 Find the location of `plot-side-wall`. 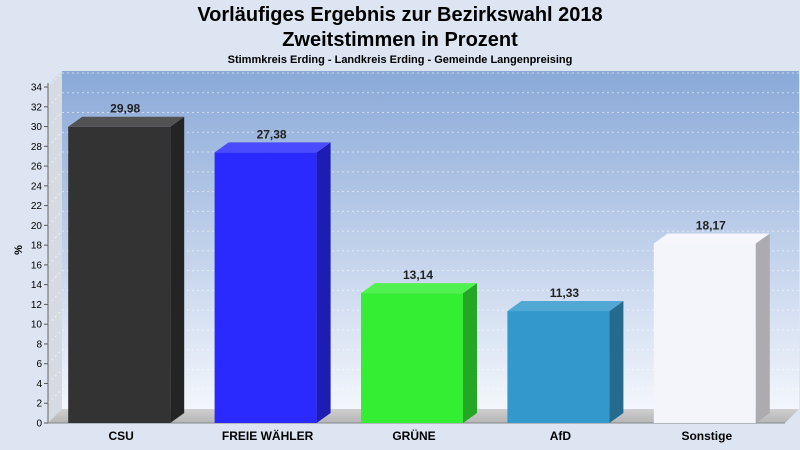

plot-side-wall is located at coordinates (55, 247).